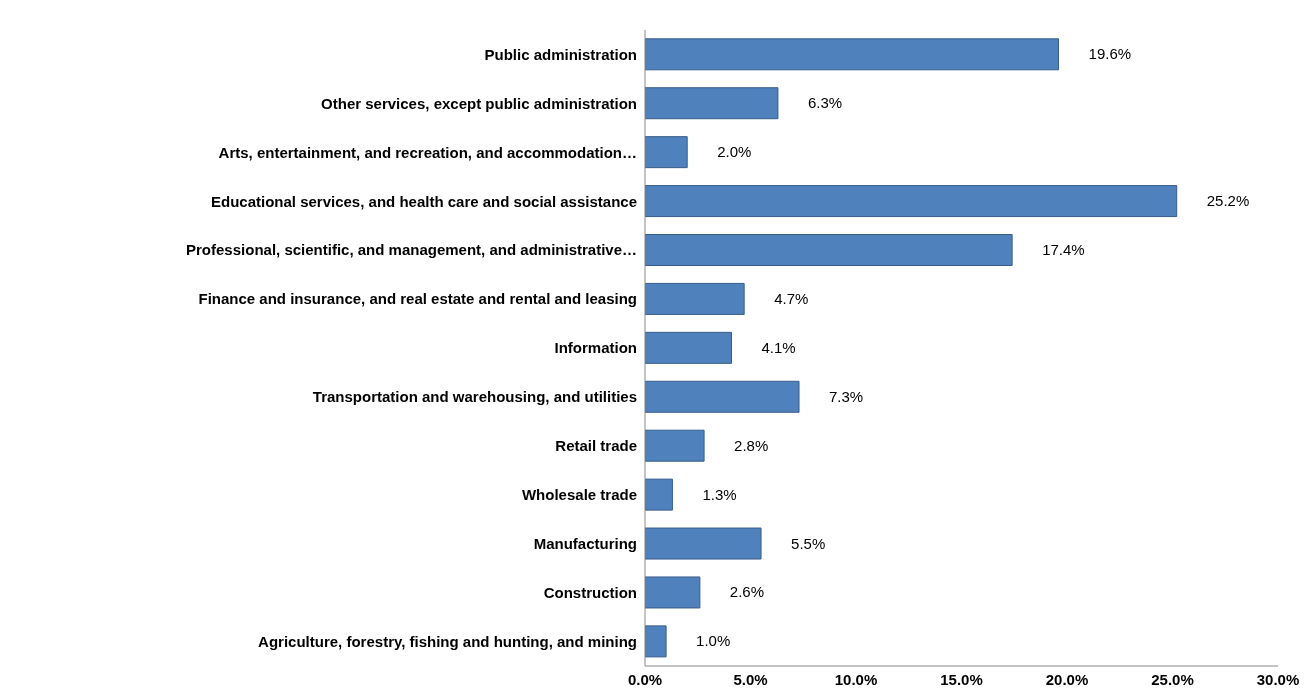 This screenshot has height=696, width=1309. What do you see at coordinates (423, 201) in the screenshot?
I see `y-tick-label: Educational services, and health care and social assistance` at bounding box center [423, 201].